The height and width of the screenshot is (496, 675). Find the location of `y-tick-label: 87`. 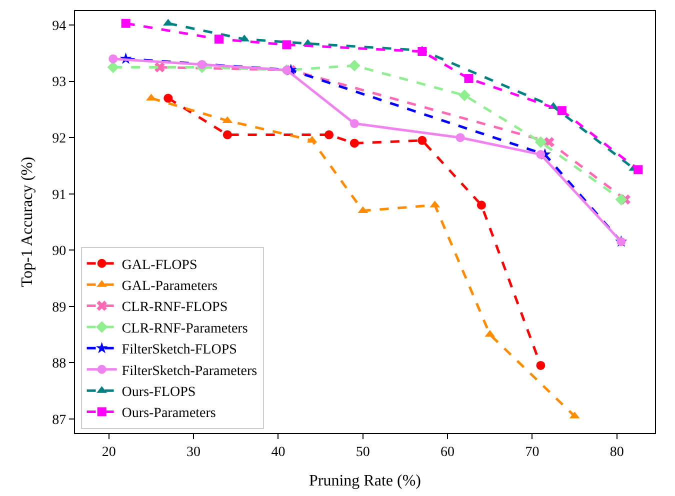

y-tick-label: 87 is located at coordinates (59, 420).